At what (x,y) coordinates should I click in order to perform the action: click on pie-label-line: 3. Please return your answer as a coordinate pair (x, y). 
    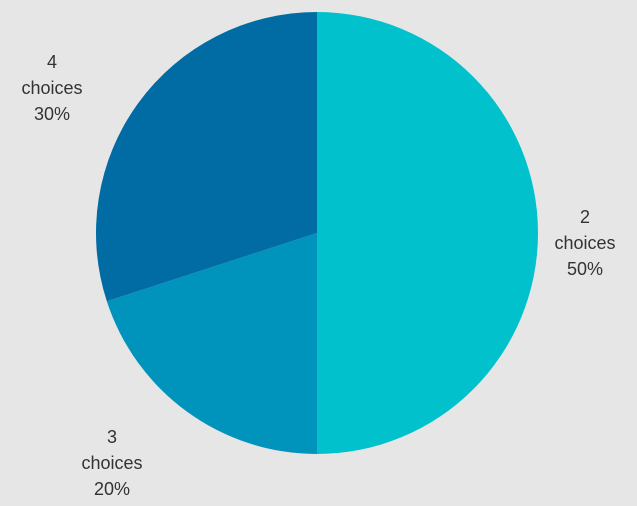
    Looking at the image, I should click on (112, 437).